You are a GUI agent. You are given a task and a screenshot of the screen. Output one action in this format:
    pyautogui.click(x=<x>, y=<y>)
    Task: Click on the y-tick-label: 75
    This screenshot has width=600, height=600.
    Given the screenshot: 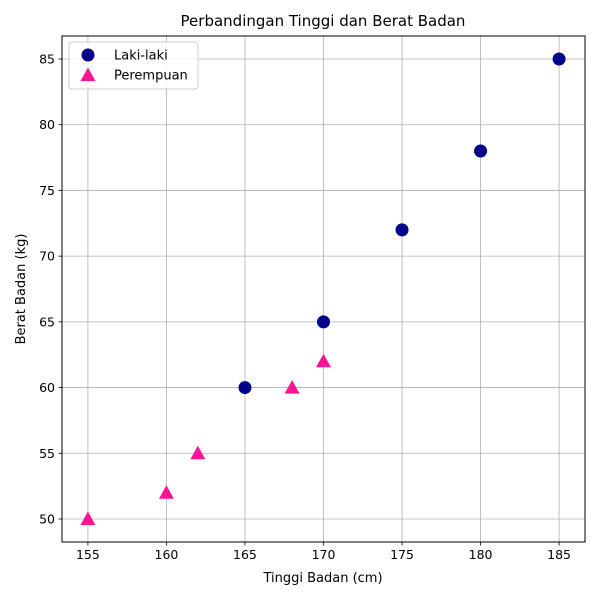 What is the action you would take?
    pyautogui.click(x=47, y=190)
    